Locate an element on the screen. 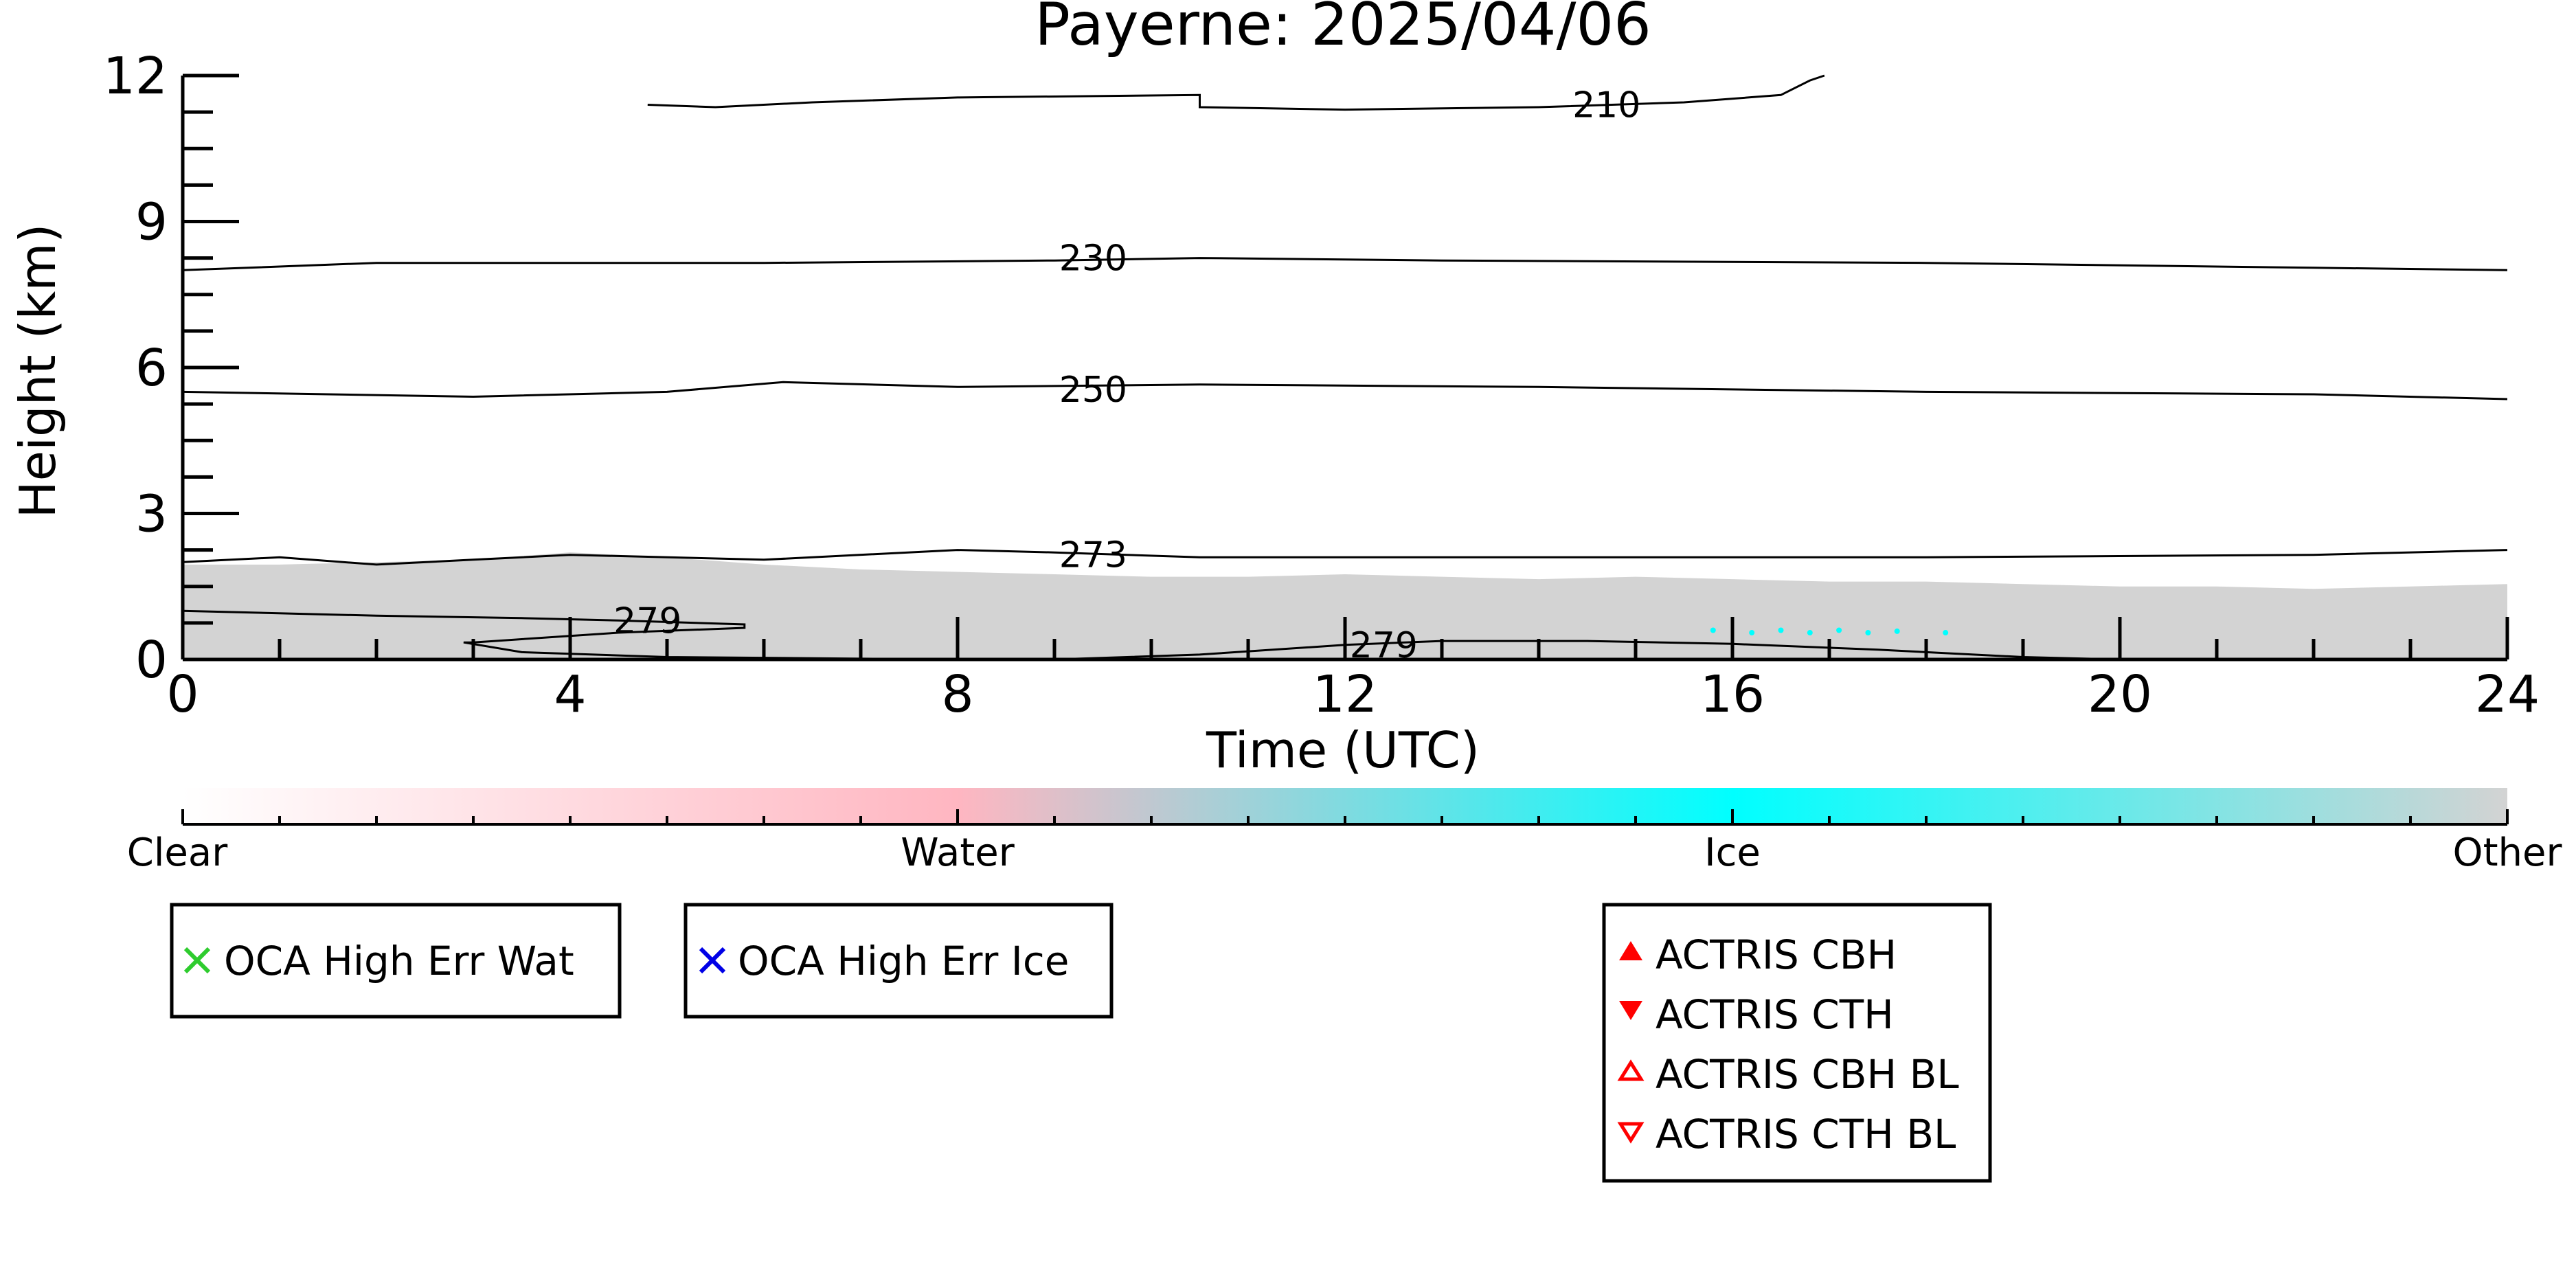  shading-layer is located at coordinates (1345, 605).